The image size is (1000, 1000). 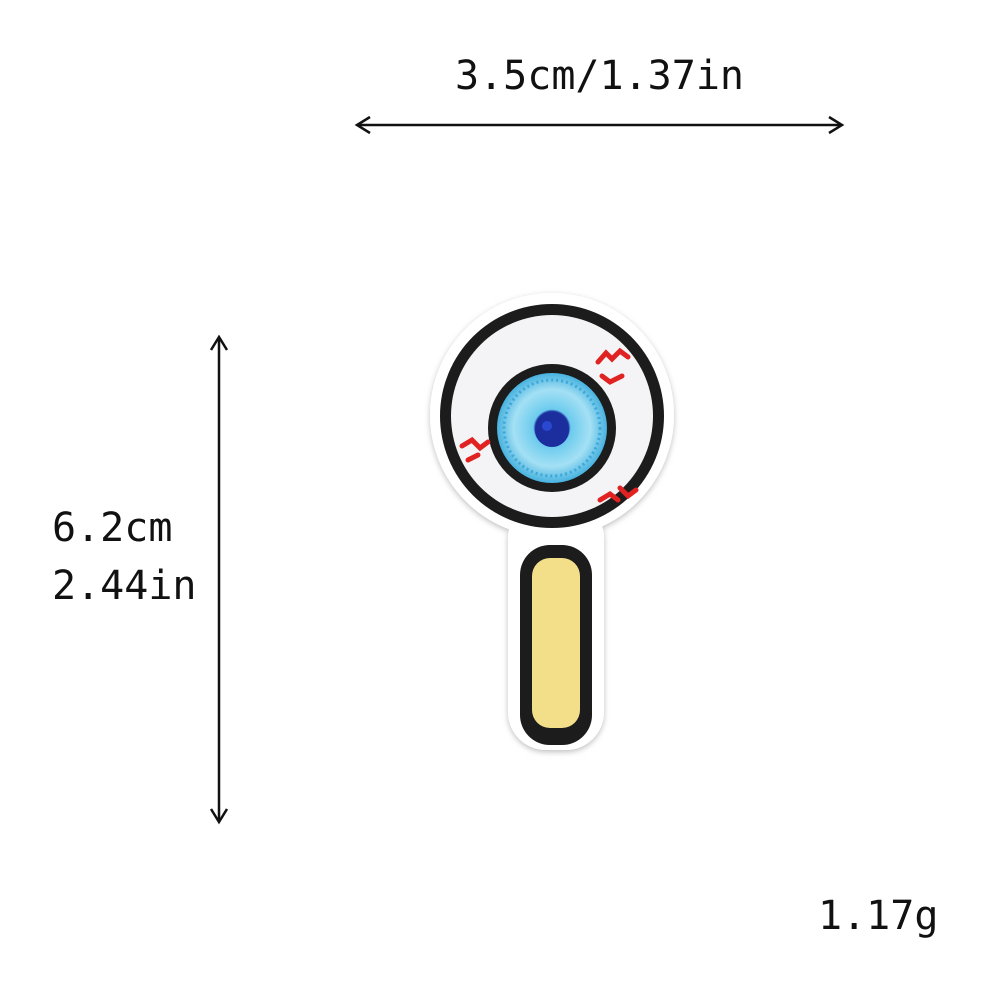 What do you see at coordinates (878, 916) in the screenshot?
I see `weight-label: 1.17g` at bounding box center [878, 916].